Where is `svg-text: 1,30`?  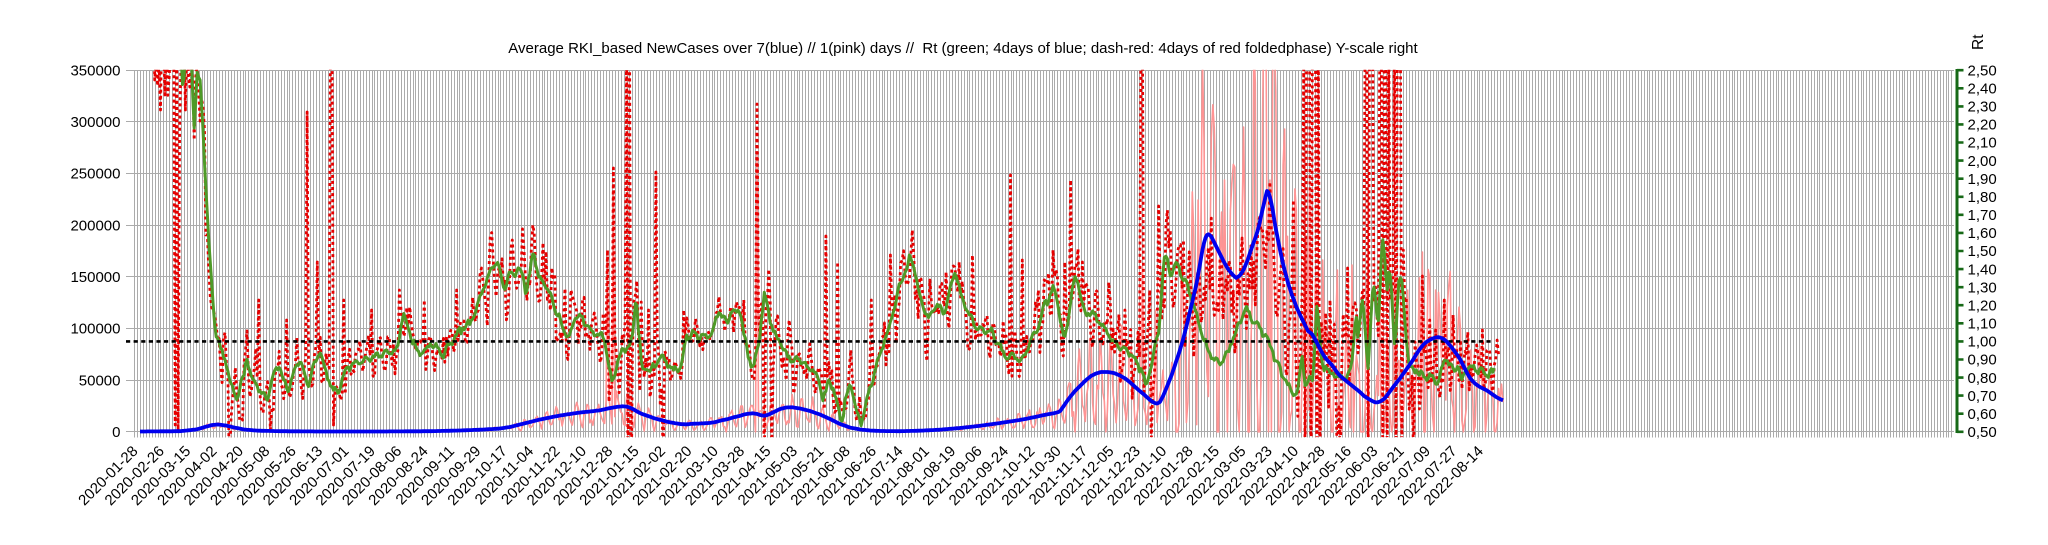
svg-text: 1,30 is located at coordinates (1982, 287).